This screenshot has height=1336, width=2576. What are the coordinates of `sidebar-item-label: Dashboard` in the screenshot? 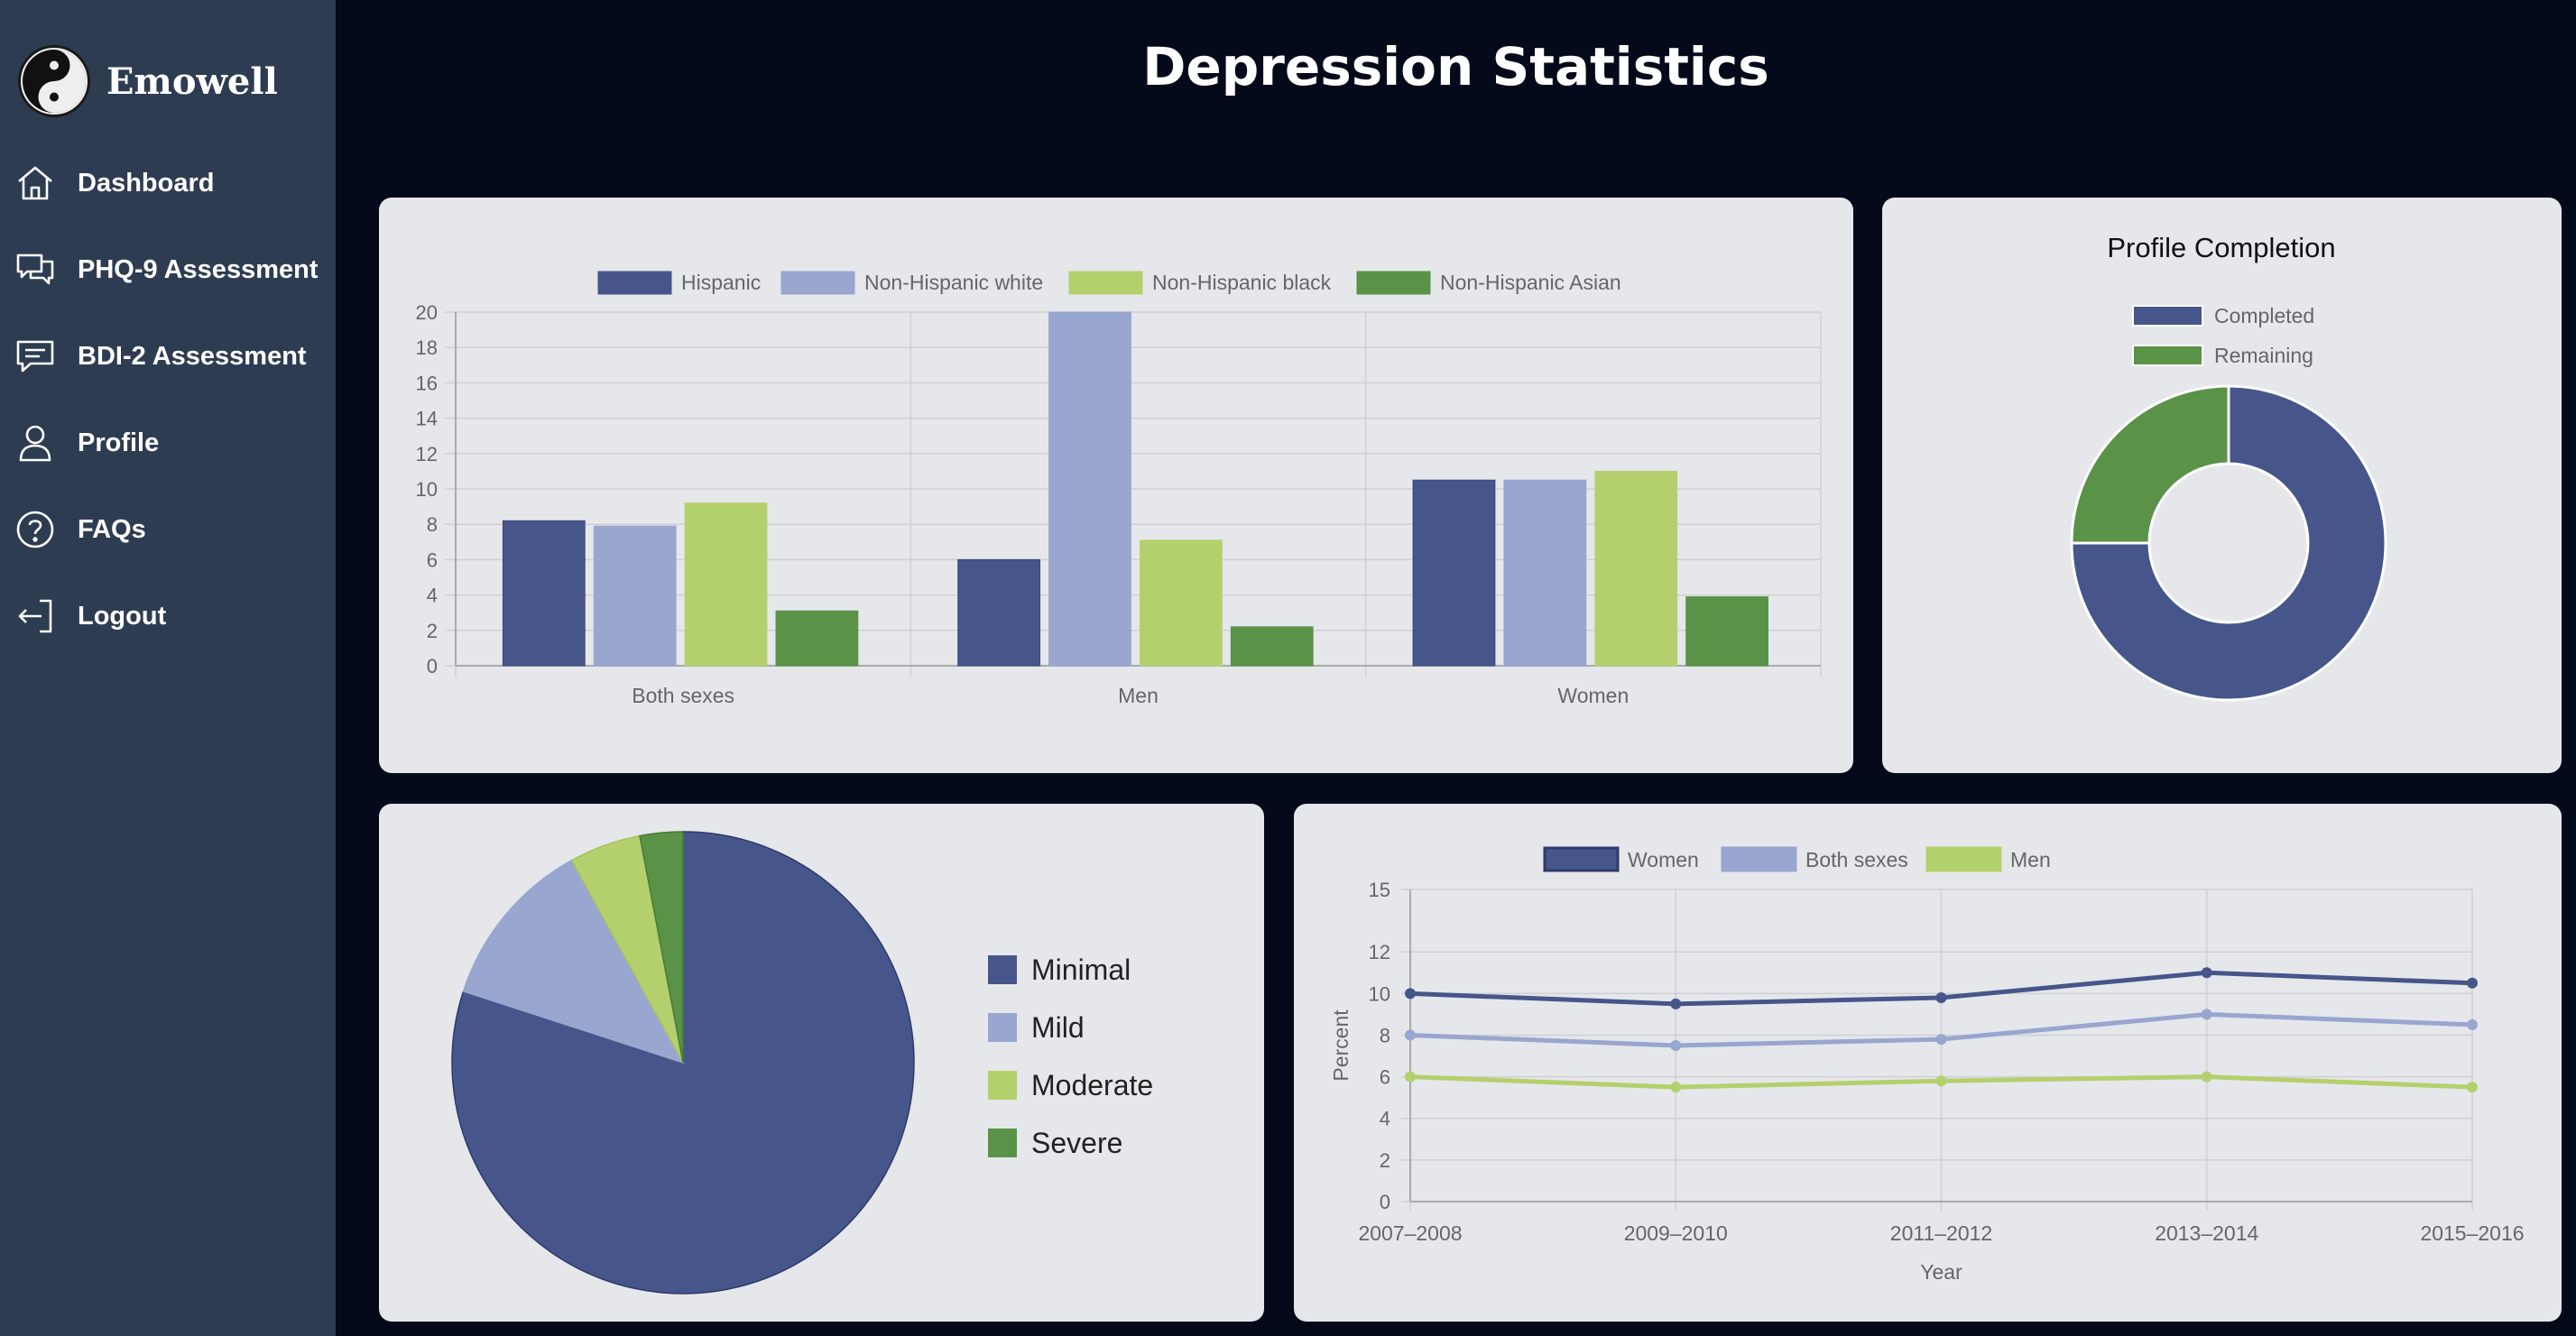 It's located at (146, 183).